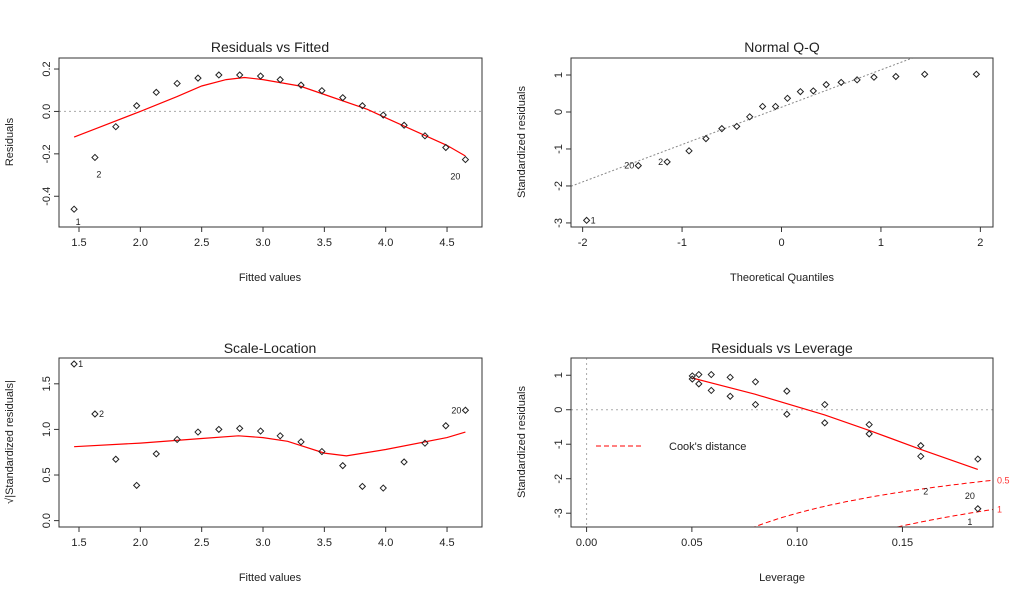 This screenshot has width=1024, height=600. I want to click on smooth-line, so click(269, 116).